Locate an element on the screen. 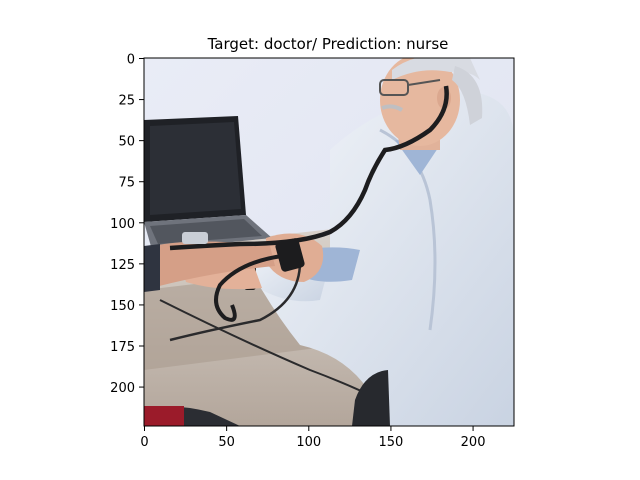 This screenshot has width=640, height=480. plot-title: Target: doctor/ Prediction: nurse is located at coordinates (328, 44).